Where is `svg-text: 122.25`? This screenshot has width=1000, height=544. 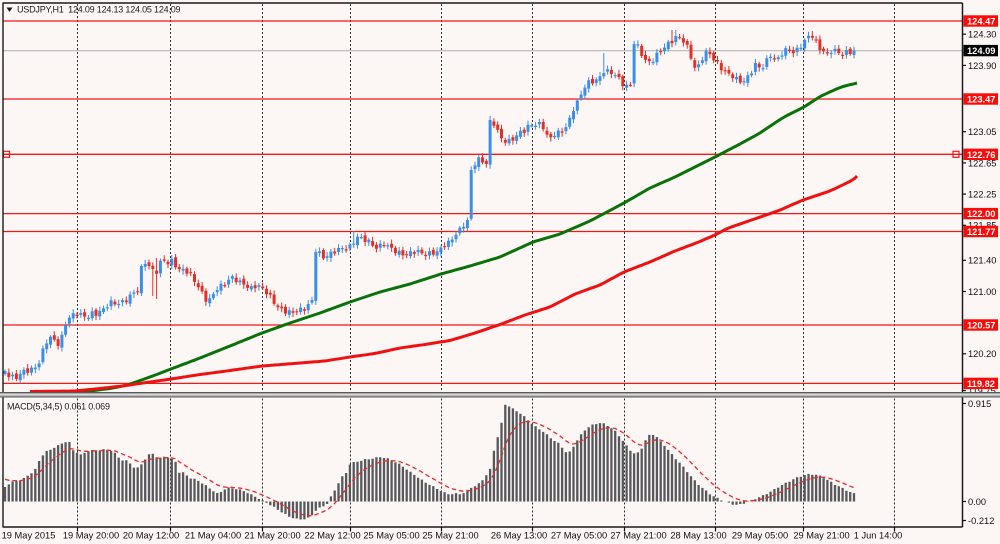 svg-text: 122.25 is located at coordinates (982, 195).